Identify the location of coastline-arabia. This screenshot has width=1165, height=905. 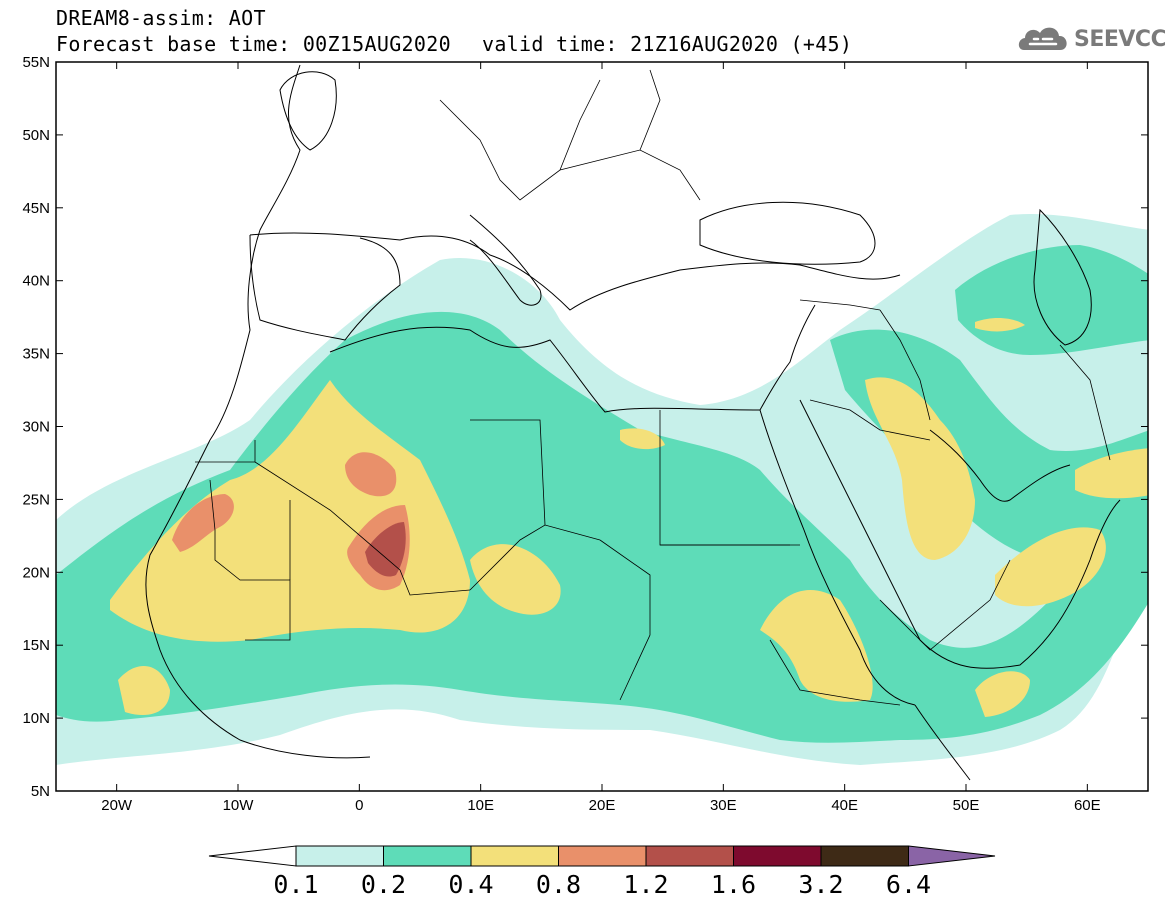
(960, 534).